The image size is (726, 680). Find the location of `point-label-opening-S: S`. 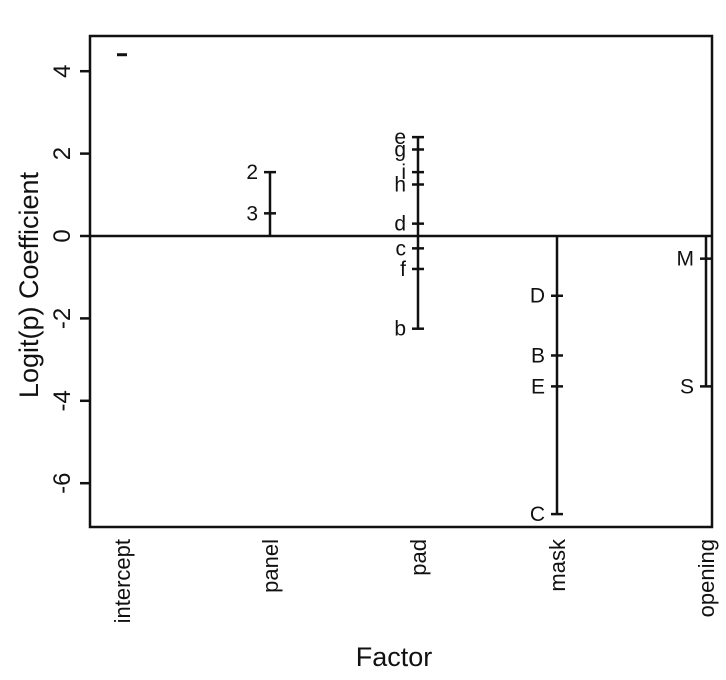

point-label-opening-S: S is located at coordinates (687, 386).